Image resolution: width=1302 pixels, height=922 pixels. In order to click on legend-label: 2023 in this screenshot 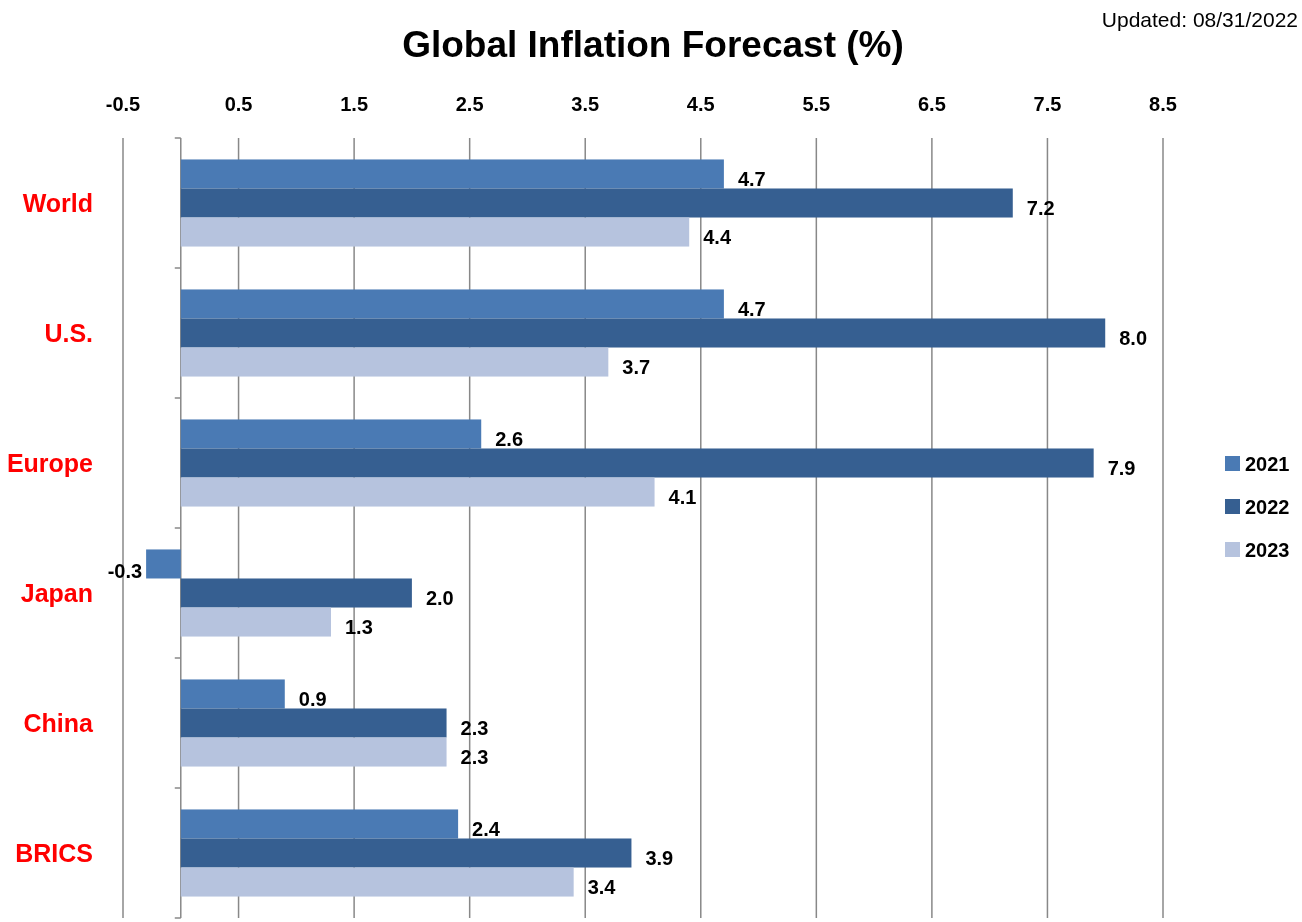, I will do `click(1267, 550)`.